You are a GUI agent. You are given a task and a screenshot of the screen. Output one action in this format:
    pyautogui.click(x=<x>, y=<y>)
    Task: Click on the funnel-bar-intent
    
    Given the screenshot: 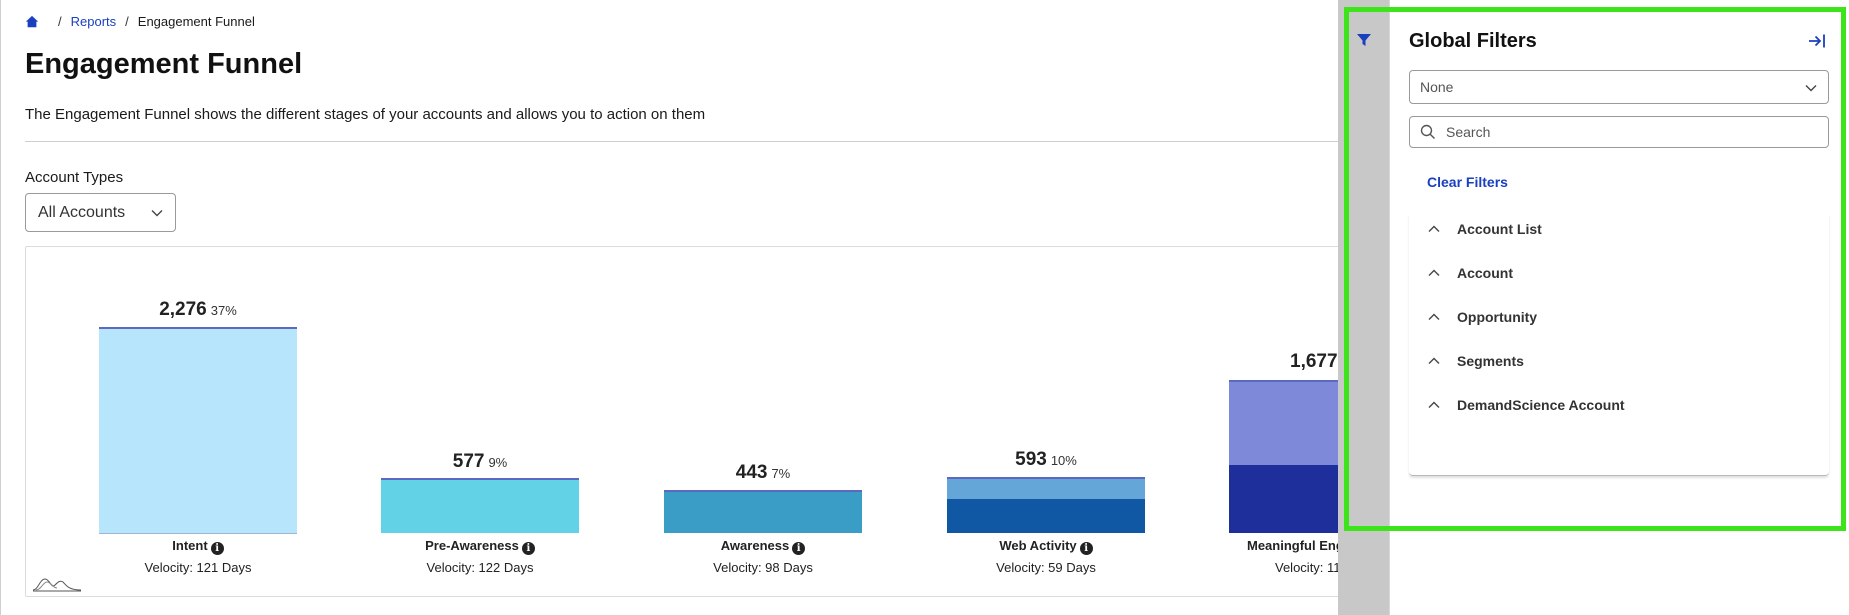 What is the action you would take?
    pyautogui.click(x=198, y=431)
    